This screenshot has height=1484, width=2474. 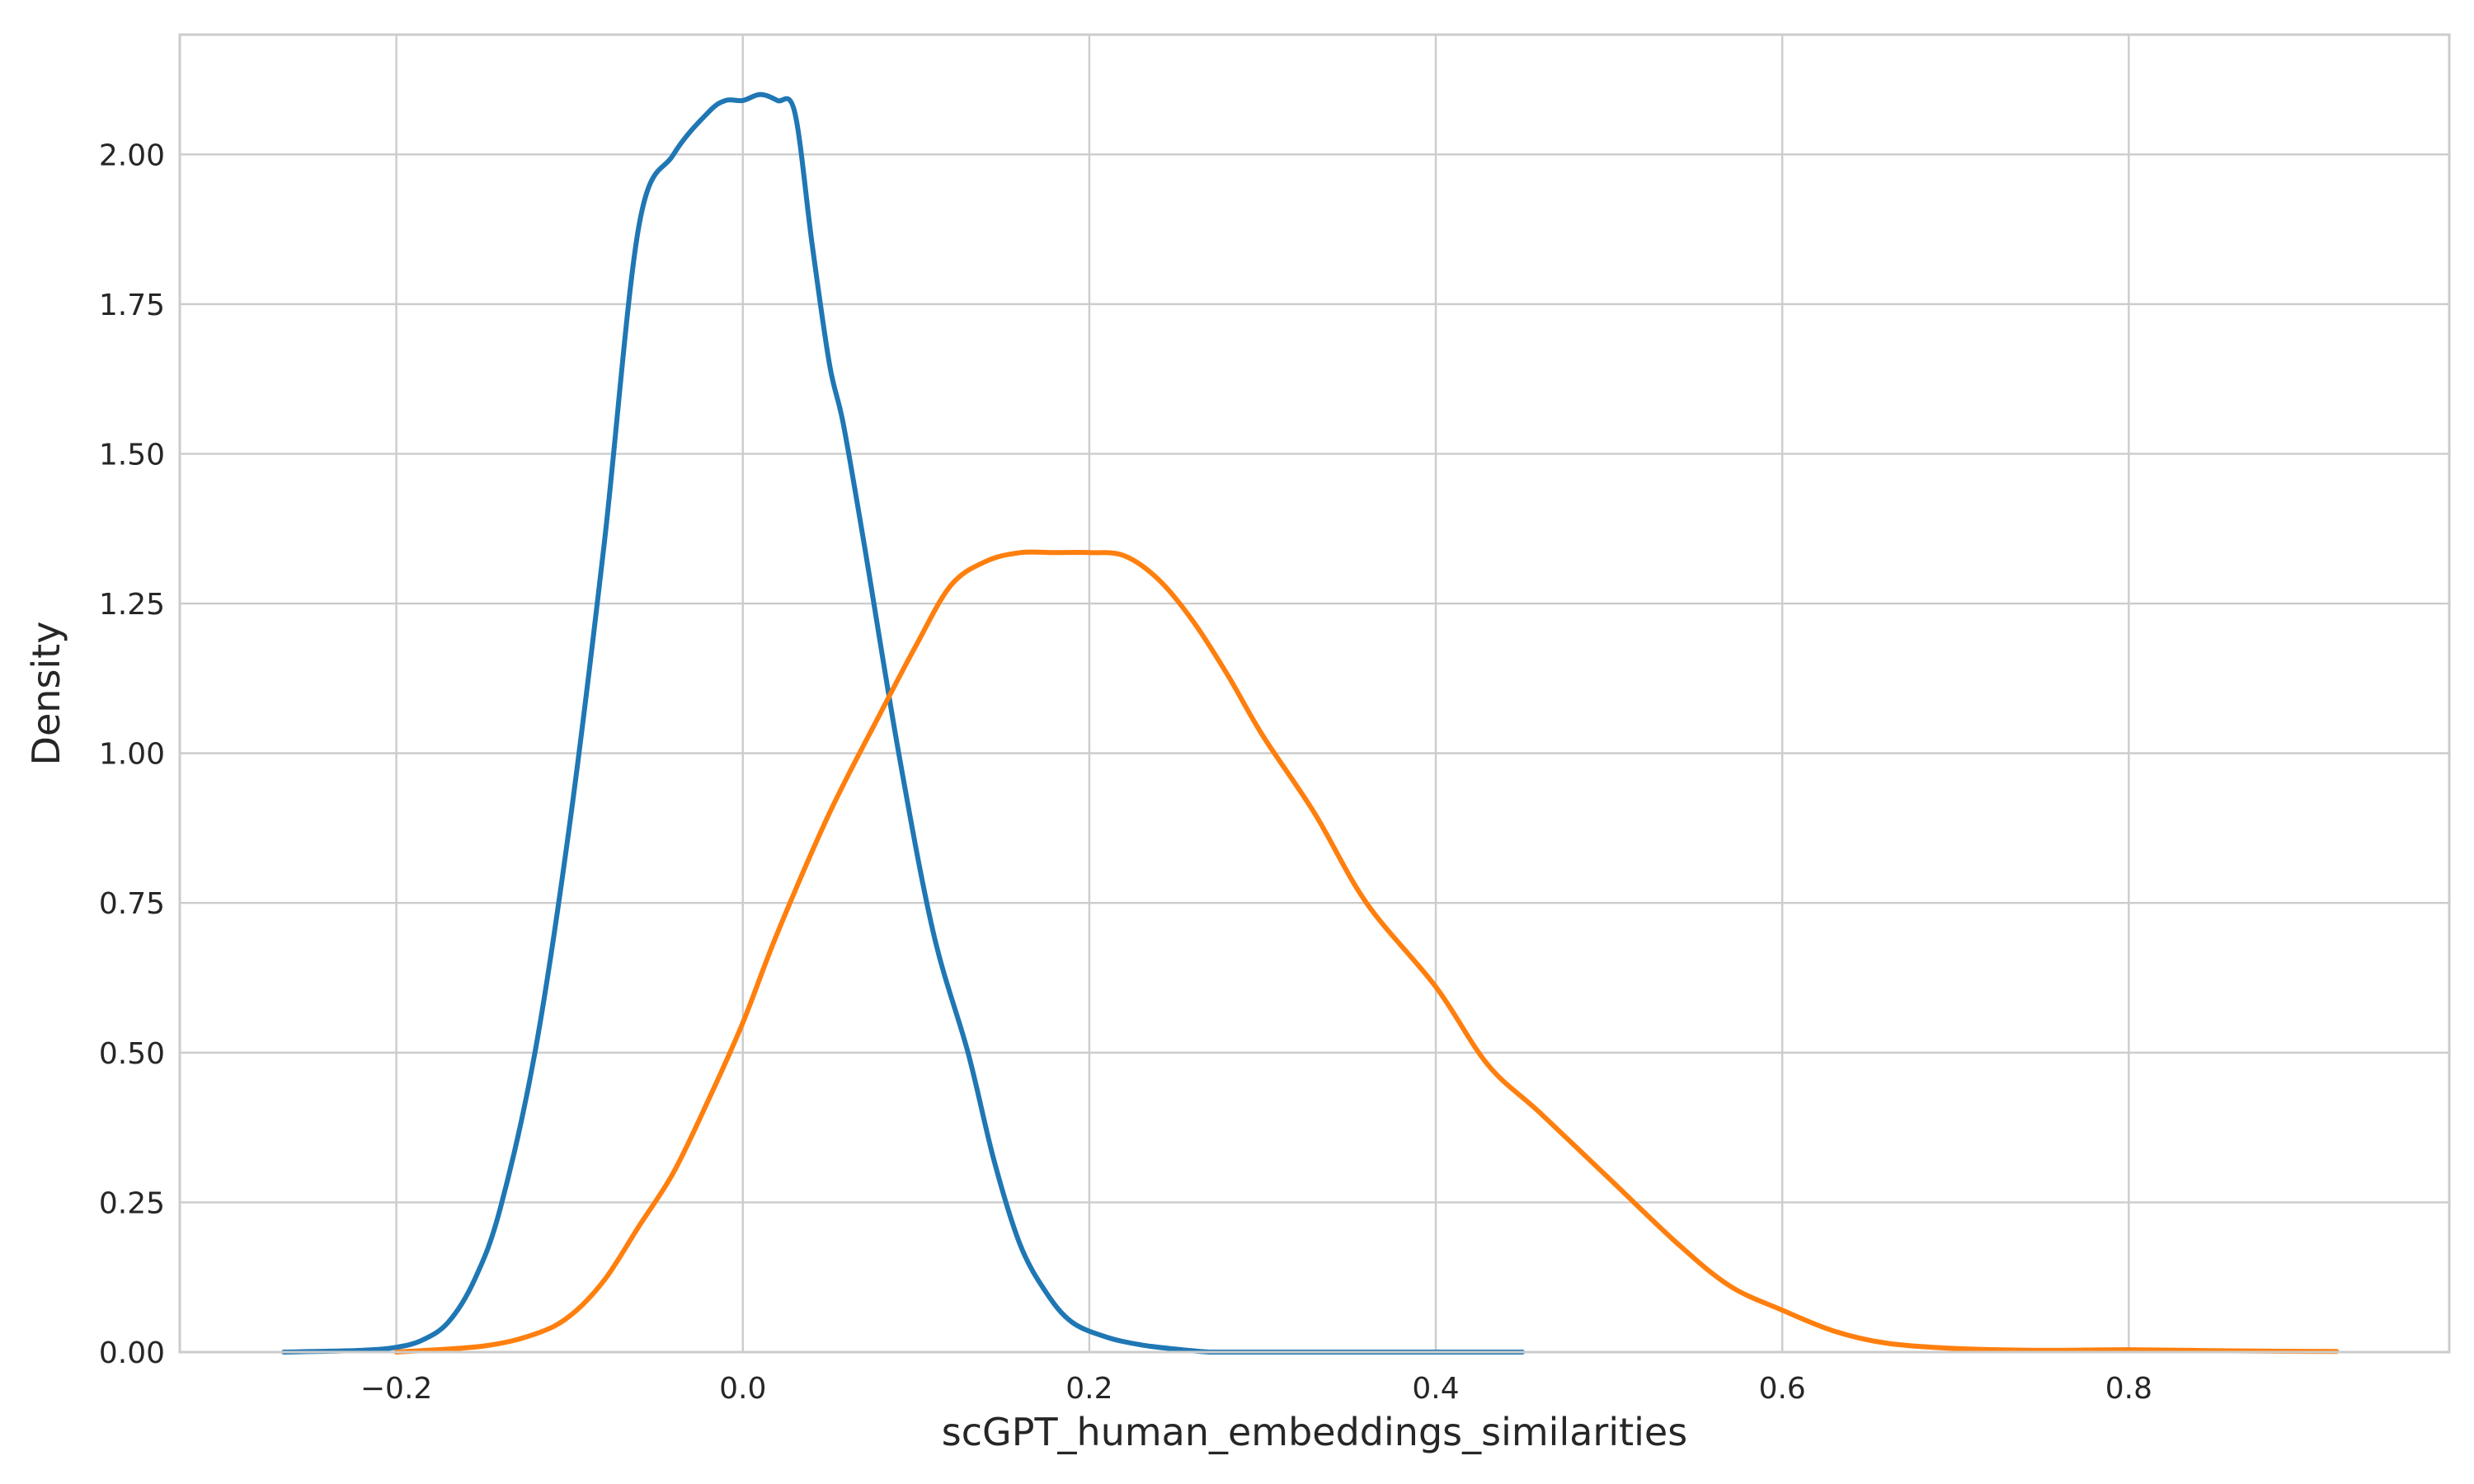 What do you see at coordinates (132, 1353) in the screenshot?
I see `y-tick-label: 0.00` at bounding box center [132, 1353].